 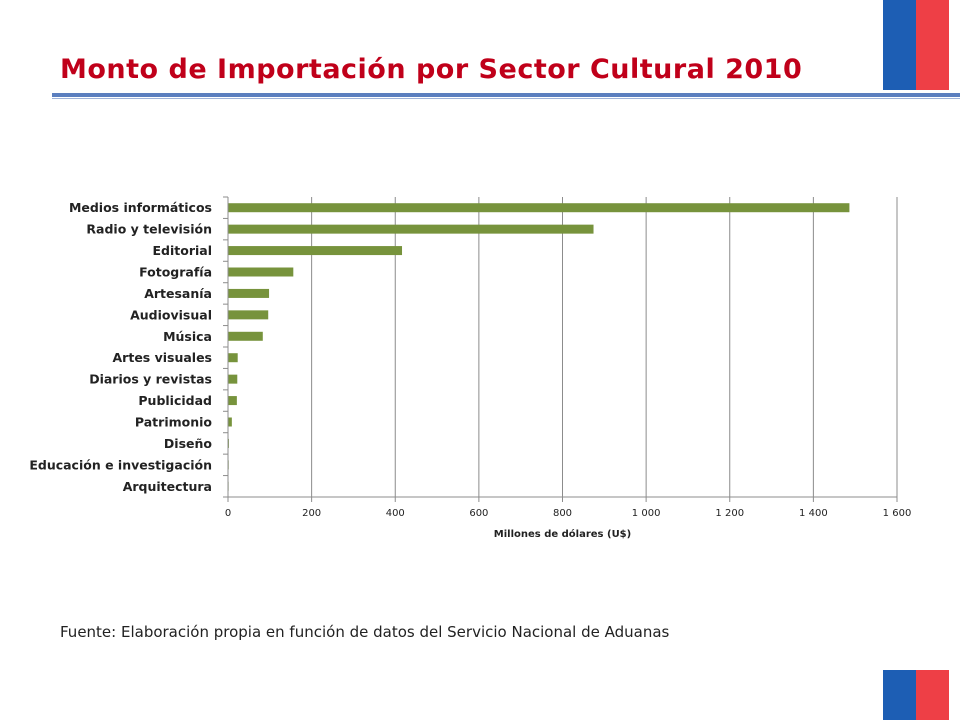 What do you see at coordinates (395, 513) in the screenshot?
I see `x-tick-label: 400` at bounding box center [395, 513].